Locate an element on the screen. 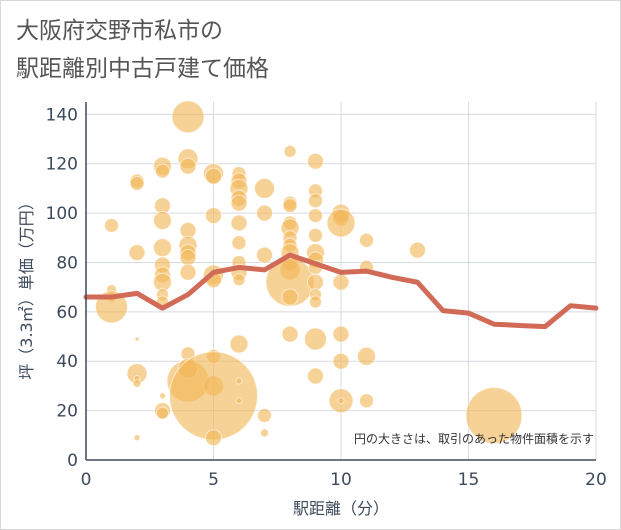  x-tick-label: 15 is located at coordinates (469, 480).